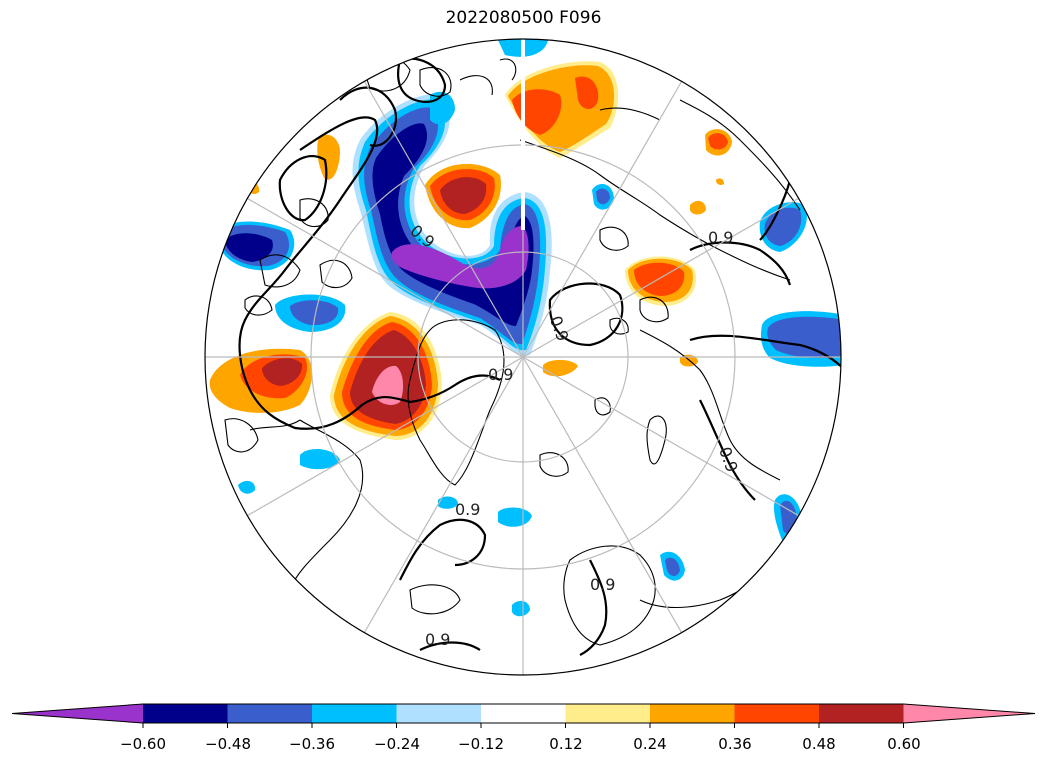 This screenshot has height=763, width=1047. I want to click on colorbar-tick-label: 0.60, so click(903, 744).